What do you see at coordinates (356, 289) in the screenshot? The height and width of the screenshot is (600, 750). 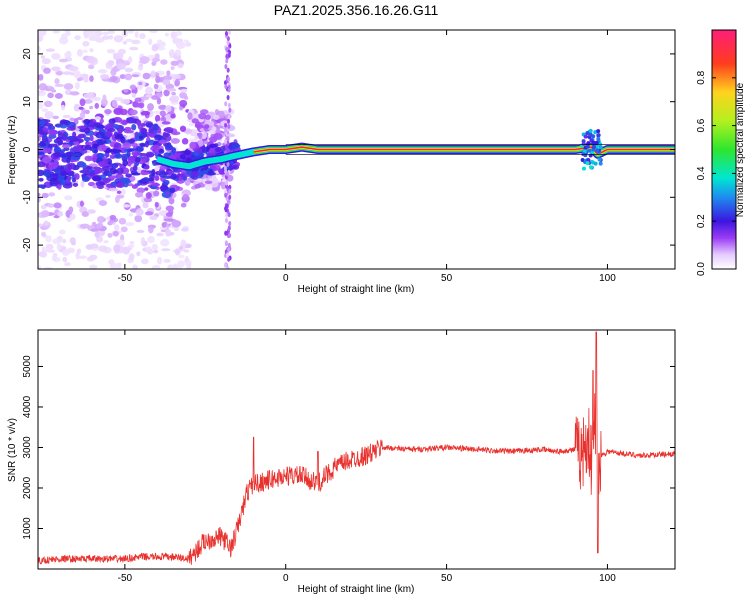 I see `spectrogram-x-axis-label: Height of straight line (km)` at bounding box center [356, 289].